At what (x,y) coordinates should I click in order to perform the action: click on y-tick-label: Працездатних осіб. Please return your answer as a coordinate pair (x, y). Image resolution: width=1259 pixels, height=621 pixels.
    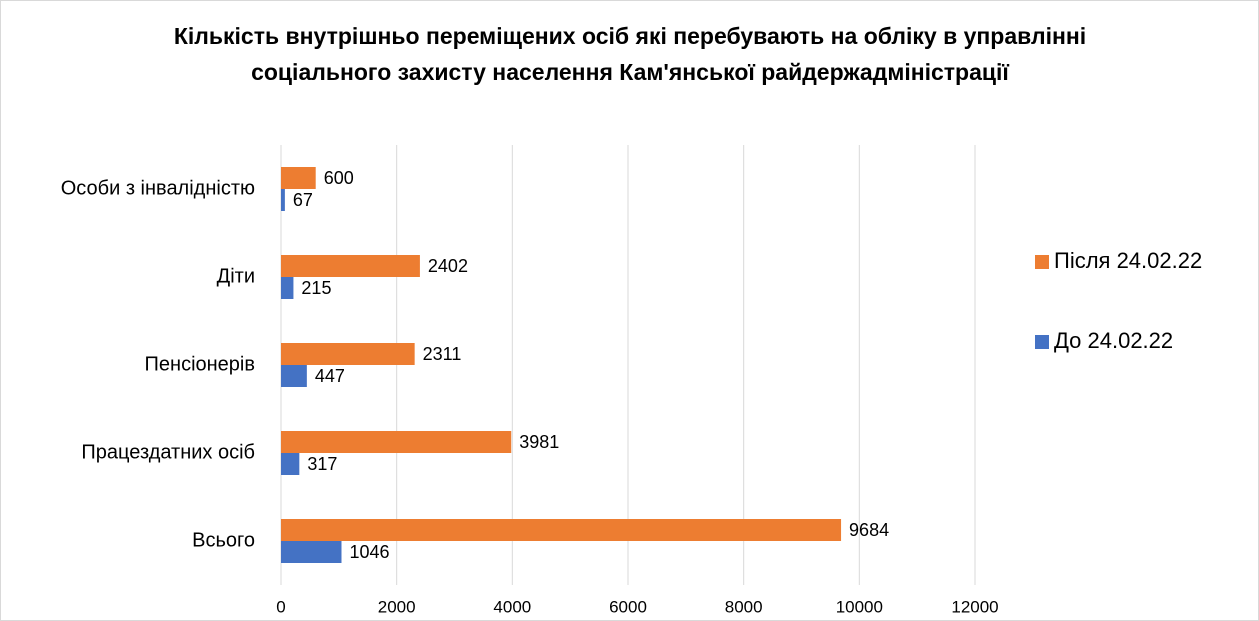
    Looking at the image, I should click on (168, 452).